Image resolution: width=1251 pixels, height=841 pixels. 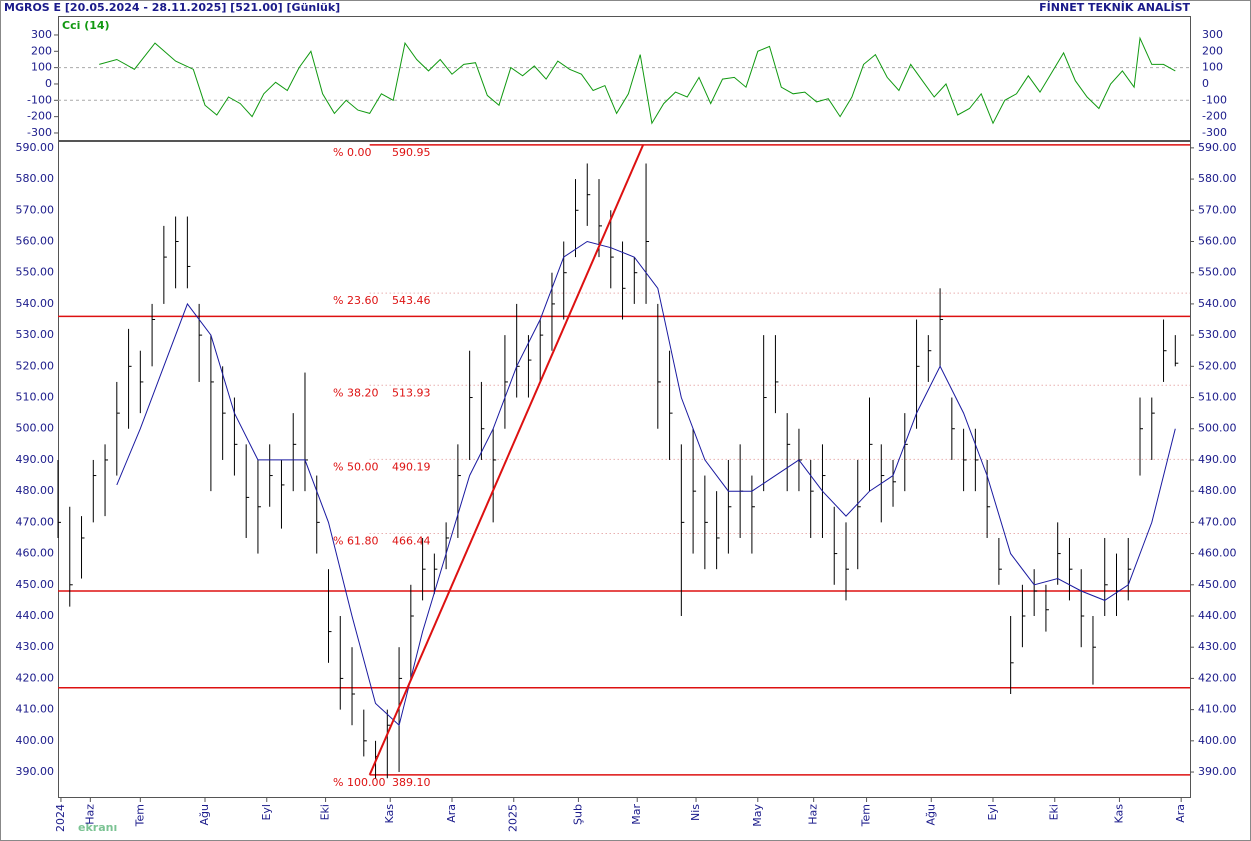 What do you see at coordinates (35, 240) in the screenshot?
I see `y-tick-label: 560.00` at bounding box center [35, 240].